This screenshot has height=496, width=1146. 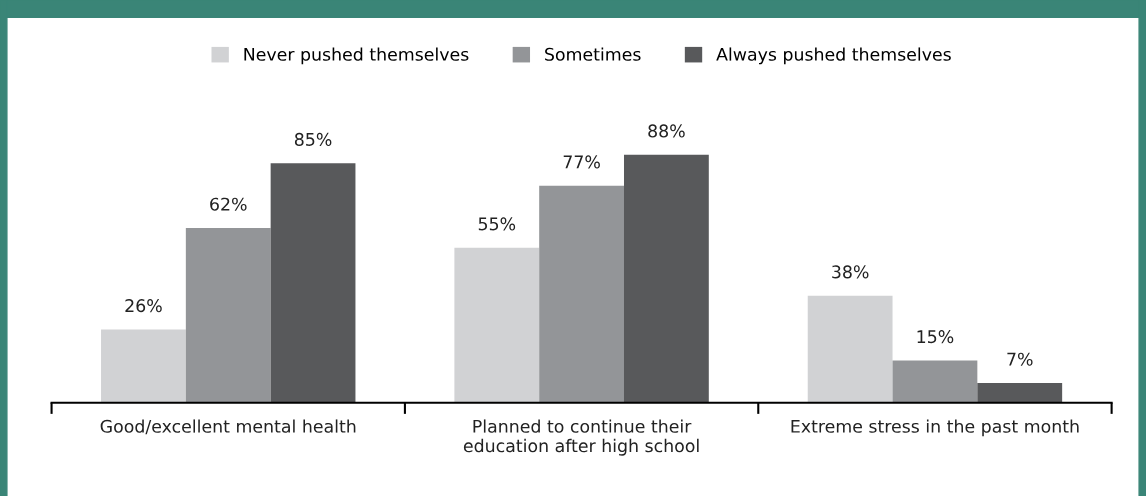 What do you see at coordinates (850, 272) in the screenshot?
I see `data-label: 38%` at bounding box center [850, 272].